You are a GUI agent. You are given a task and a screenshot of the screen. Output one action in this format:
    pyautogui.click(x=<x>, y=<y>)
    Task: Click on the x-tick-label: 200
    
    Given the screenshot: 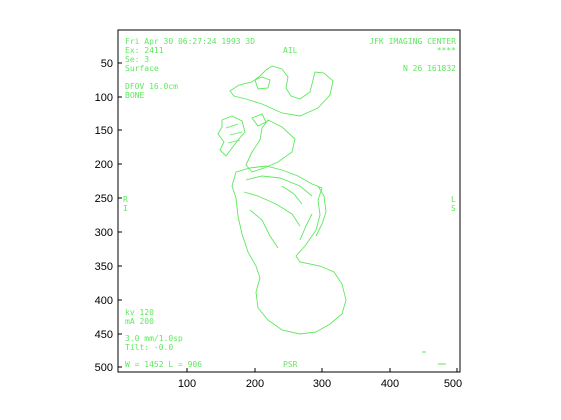 What is the action you would take?
    pyautogui.click(x=255, y=384)
    